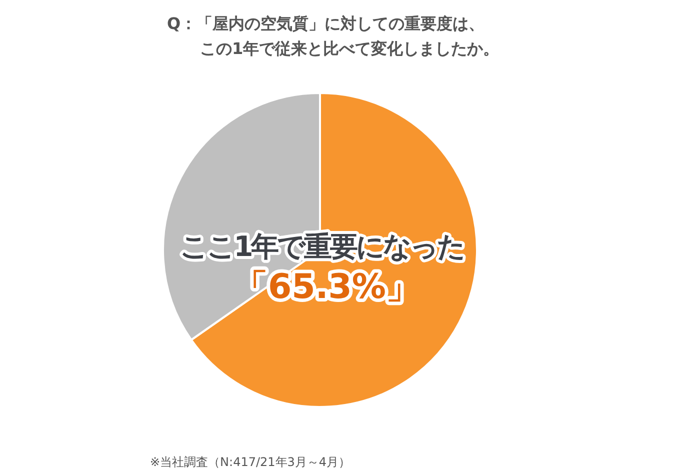  I want to click on annotation: ※当社調査（N:417/21年3月～4月）, so click(250, 462).